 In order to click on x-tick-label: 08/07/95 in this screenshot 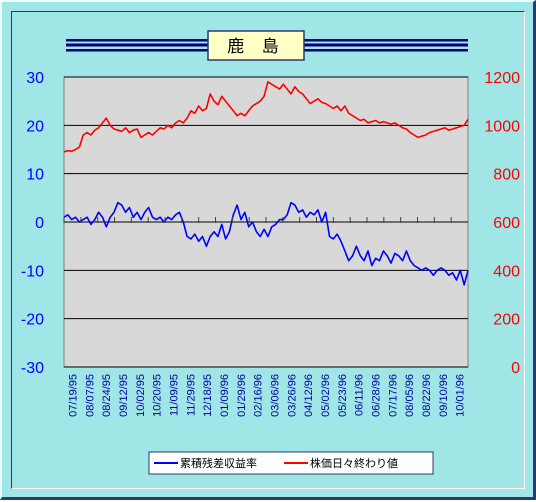, I will do `click(90, 395)`.